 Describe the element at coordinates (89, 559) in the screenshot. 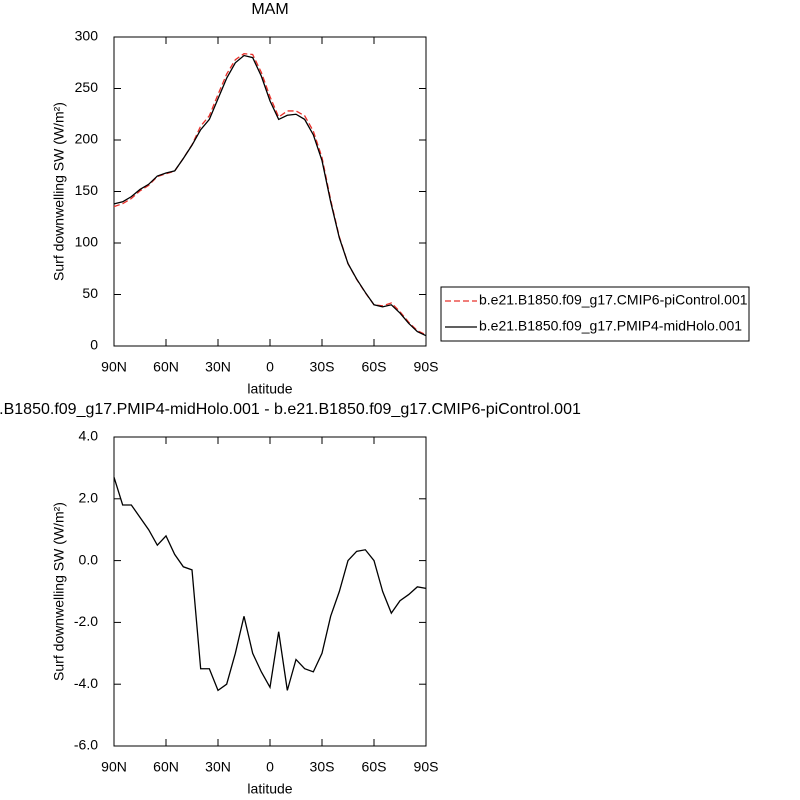

I see `y-tick-label: 0.0` at that location.